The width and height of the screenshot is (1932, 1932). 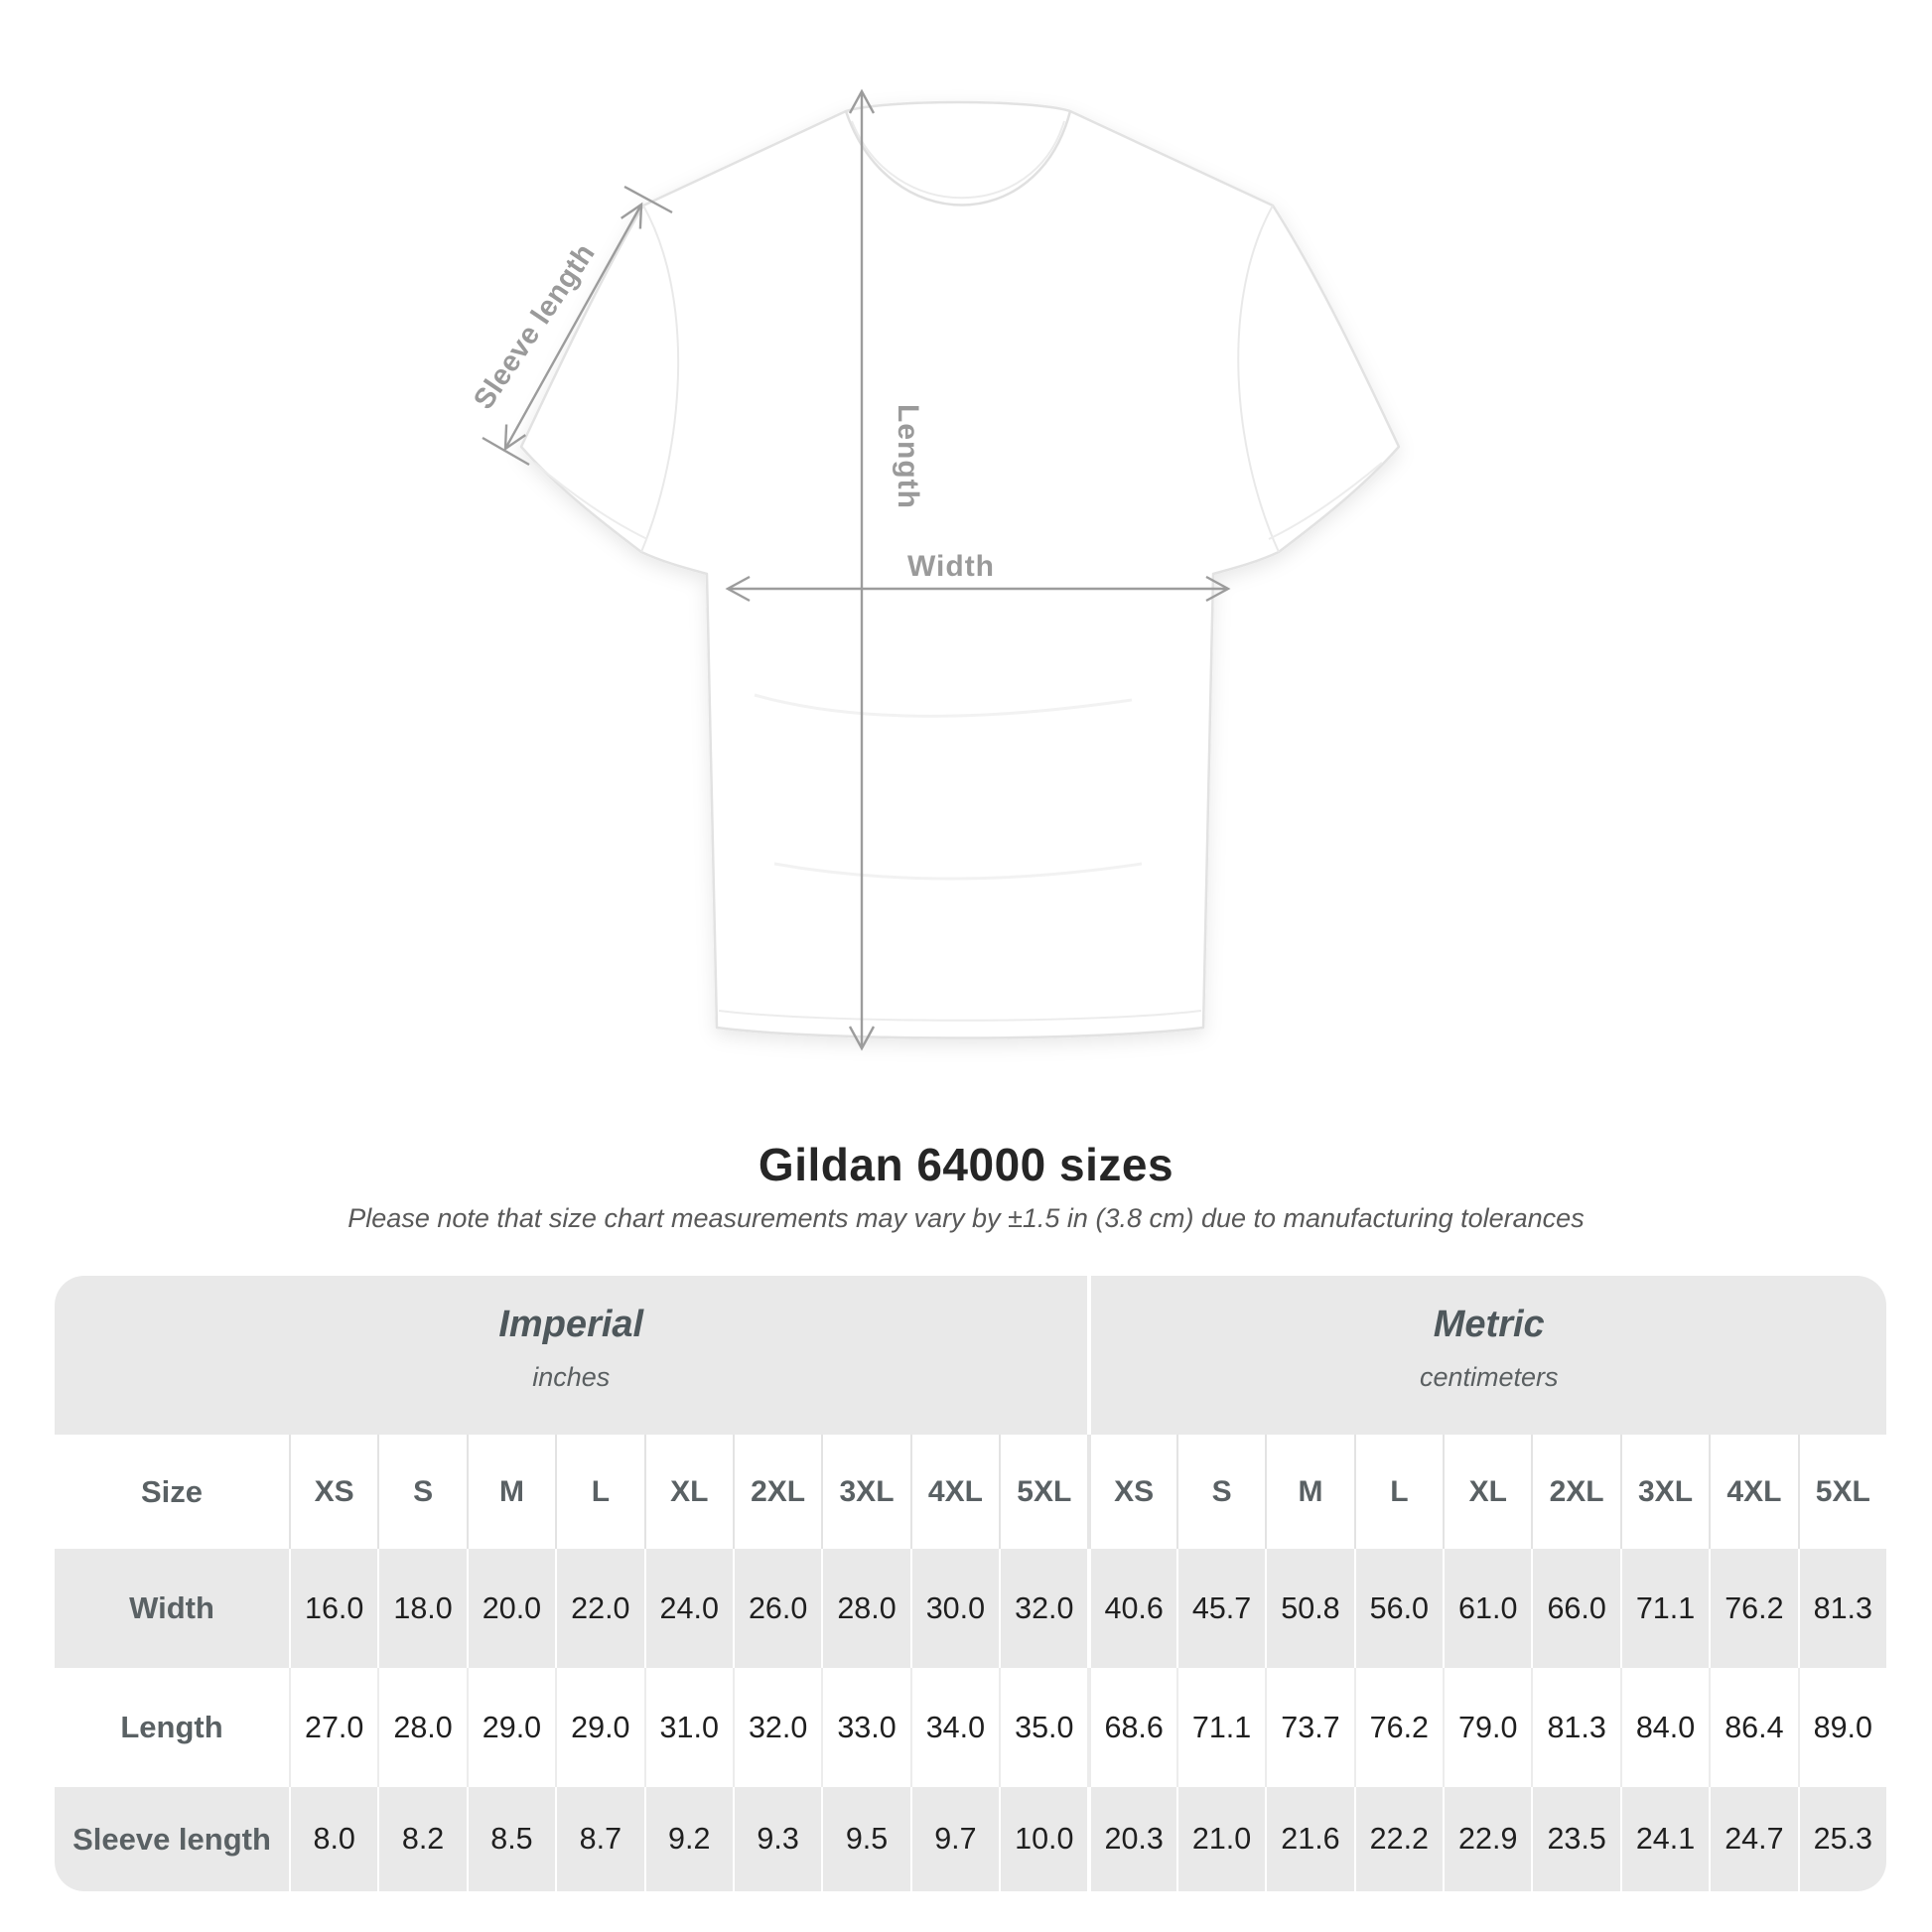 I want to click on value-sleeve-length-imperial-2xl: 9.3, so click(x=776, y=1839).